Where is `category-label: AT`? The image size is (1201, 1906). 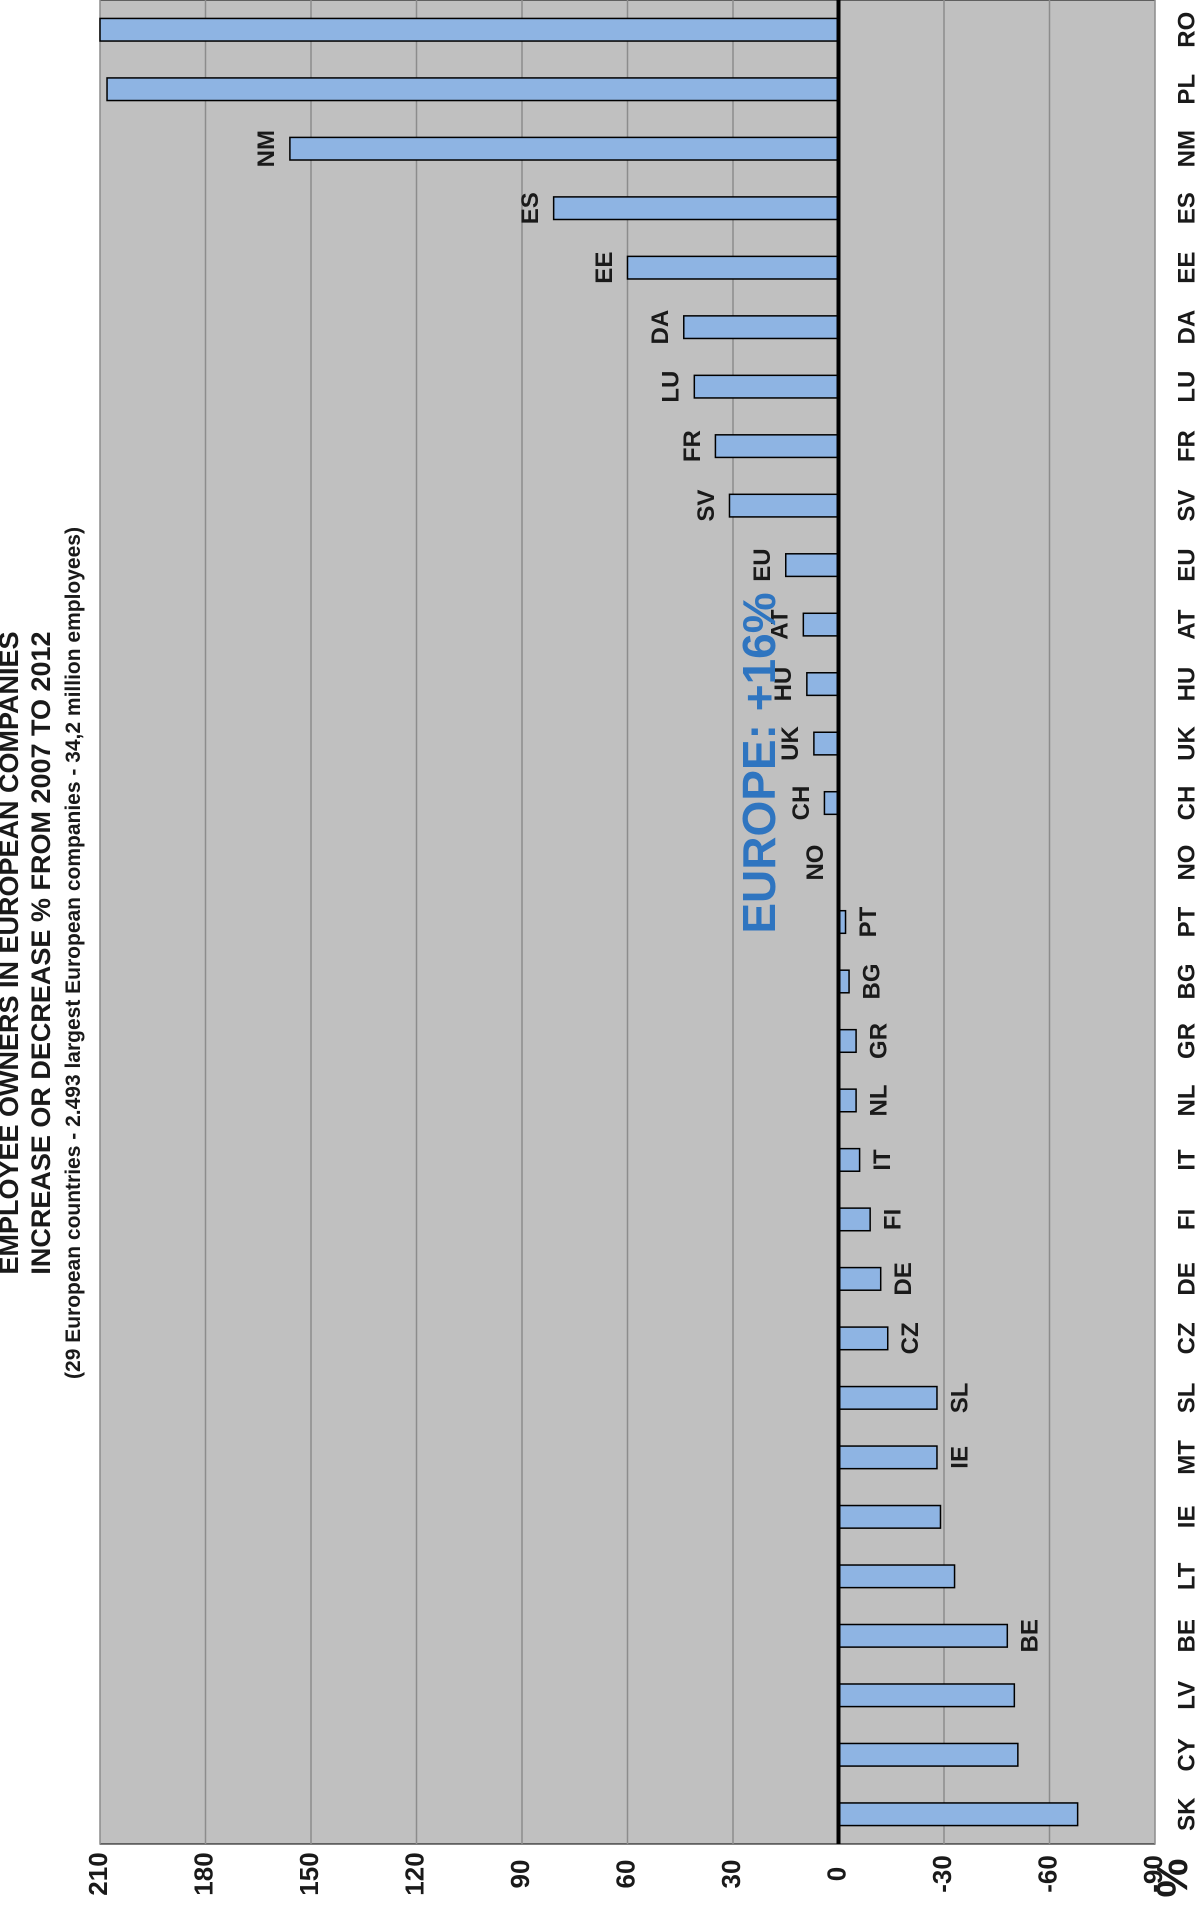
category-label: AT is located at coordinates (1186, 624).